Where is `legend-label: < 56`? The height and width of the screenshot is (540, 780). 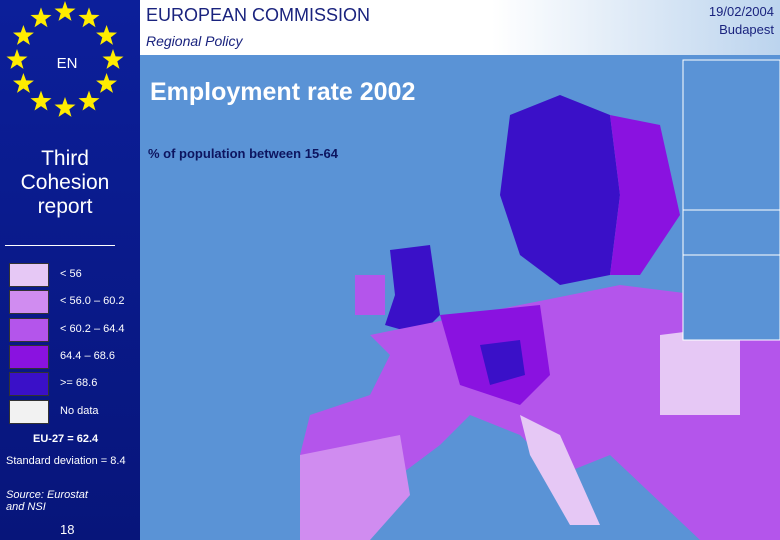
legend-label: < 56 is located at coordinates (71, 274).